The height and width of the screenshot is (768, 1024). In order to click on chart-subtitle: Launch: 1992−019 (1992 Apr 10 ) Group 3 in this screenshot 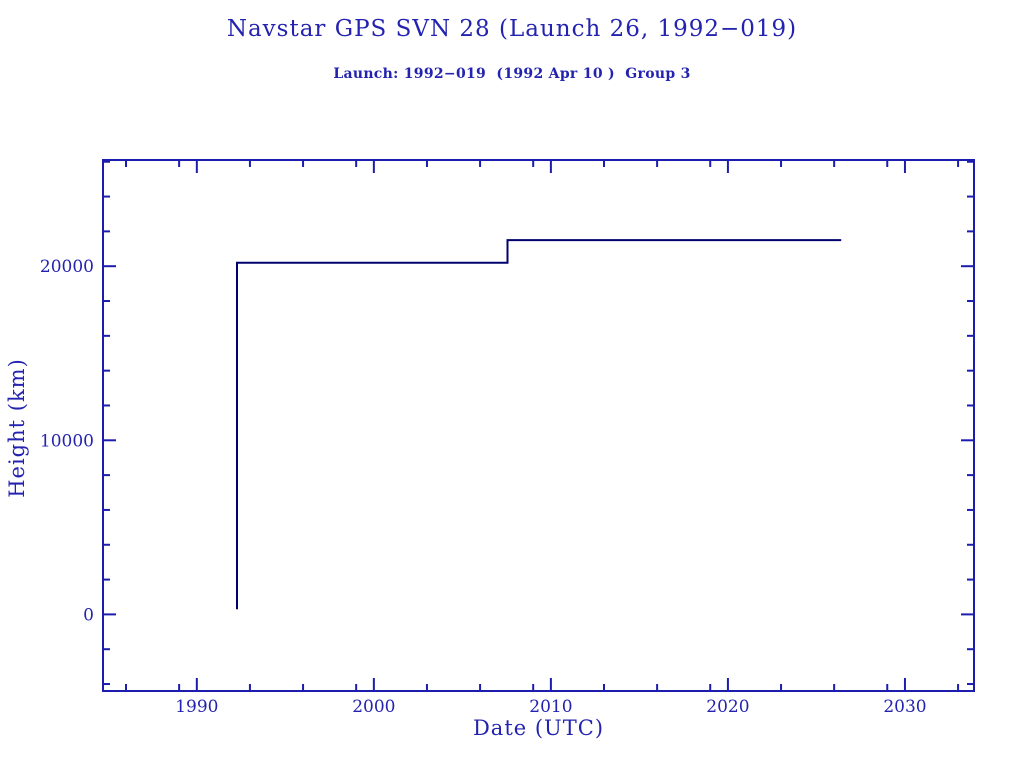, I will do `click(512, 74)`.